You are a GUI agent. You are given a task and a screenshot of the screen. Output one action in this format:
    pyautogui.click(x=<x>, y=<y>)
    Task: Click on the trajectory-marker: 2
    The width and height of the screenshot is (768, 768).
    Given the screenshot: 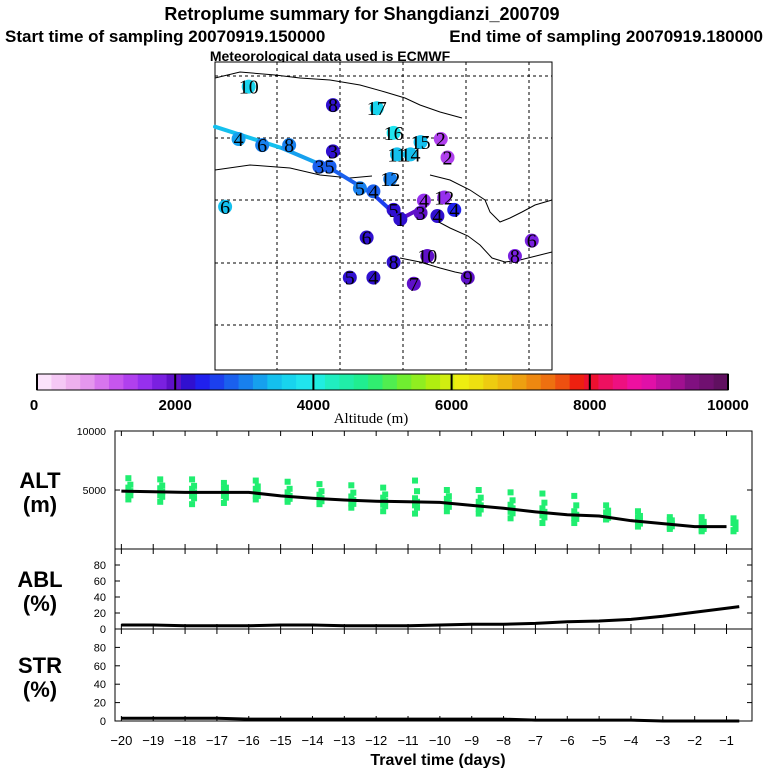 What is the action you would take?
    pyautogui.click(x=447, y=158)
    